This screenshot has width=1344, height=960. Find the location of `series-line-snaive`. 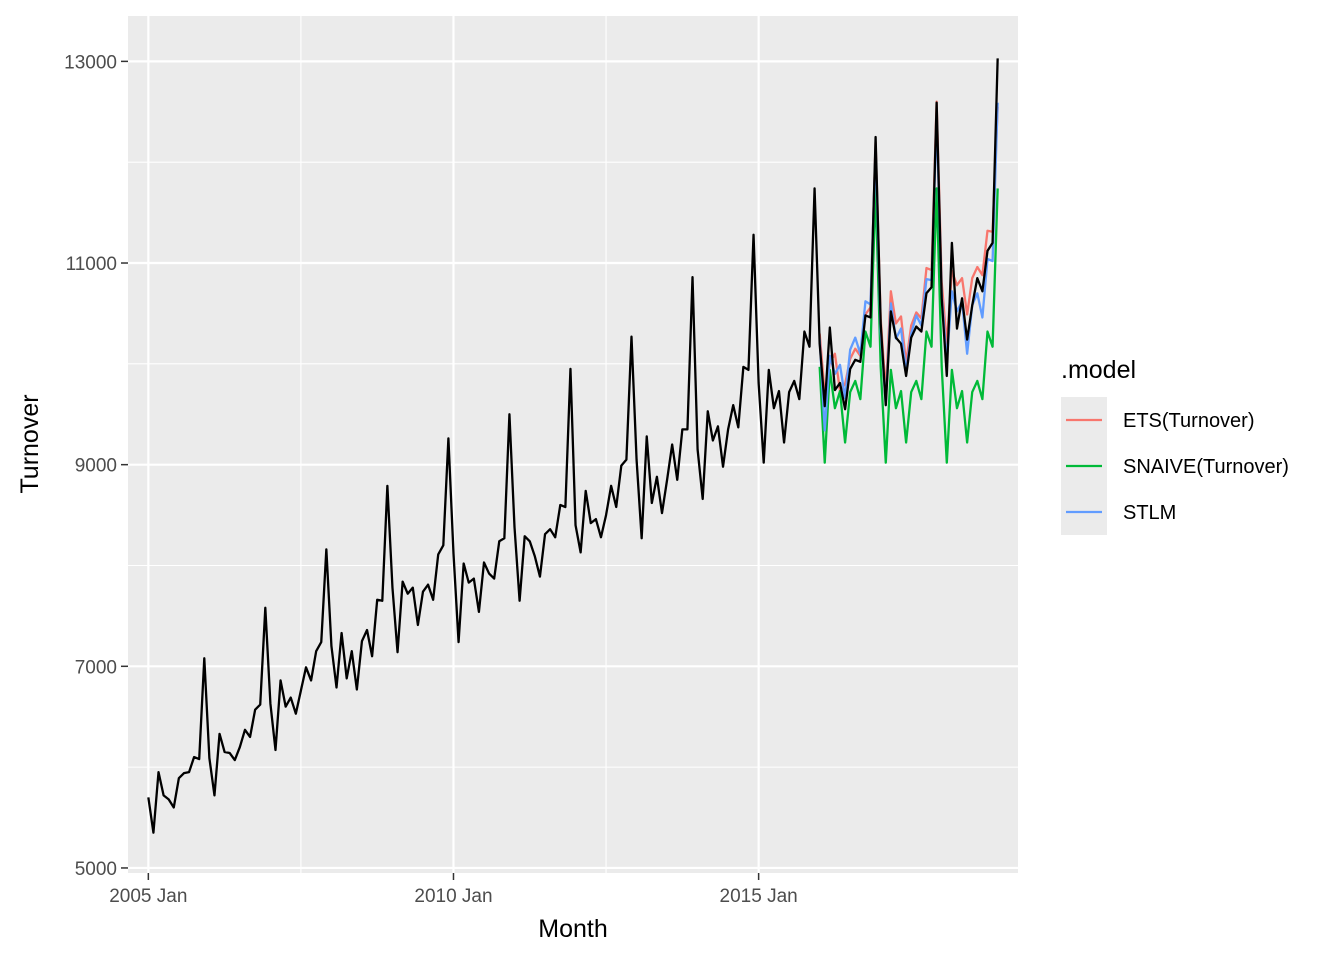

series-line-snaive is located at coordinates (908, 325).